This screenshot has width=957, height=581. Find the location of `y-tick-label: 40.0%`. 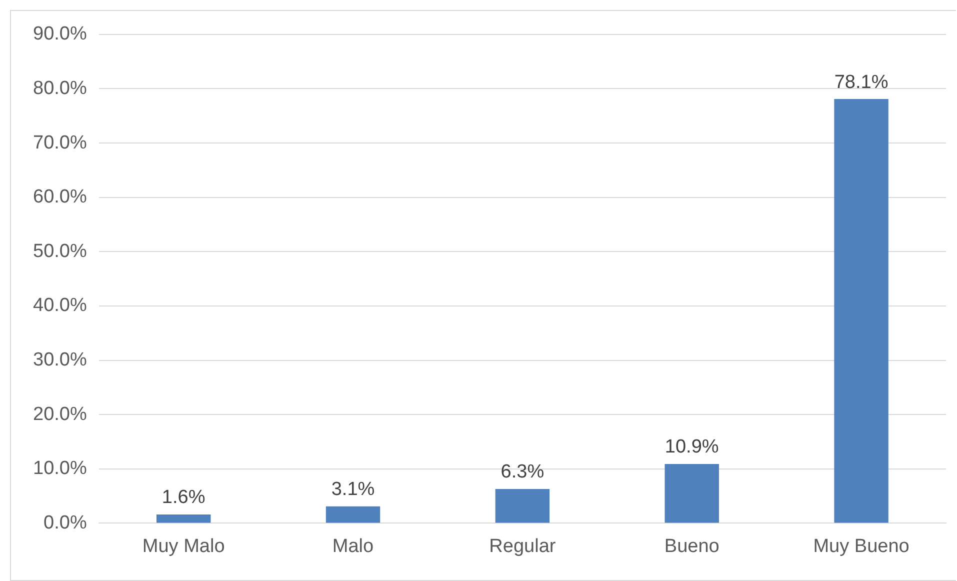

y-tick-label: 40.0% is located at coordinates (60, 305).